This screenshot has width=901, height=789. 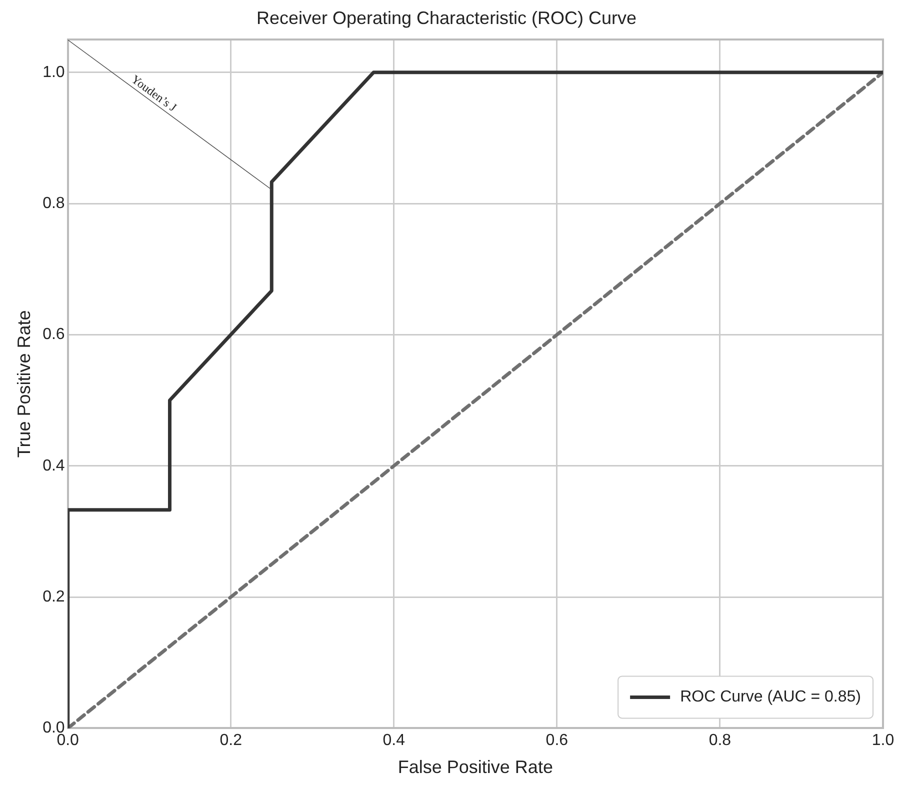 I want to click on y-axis-title: True Positive Rate, so click(x=24, y=384).